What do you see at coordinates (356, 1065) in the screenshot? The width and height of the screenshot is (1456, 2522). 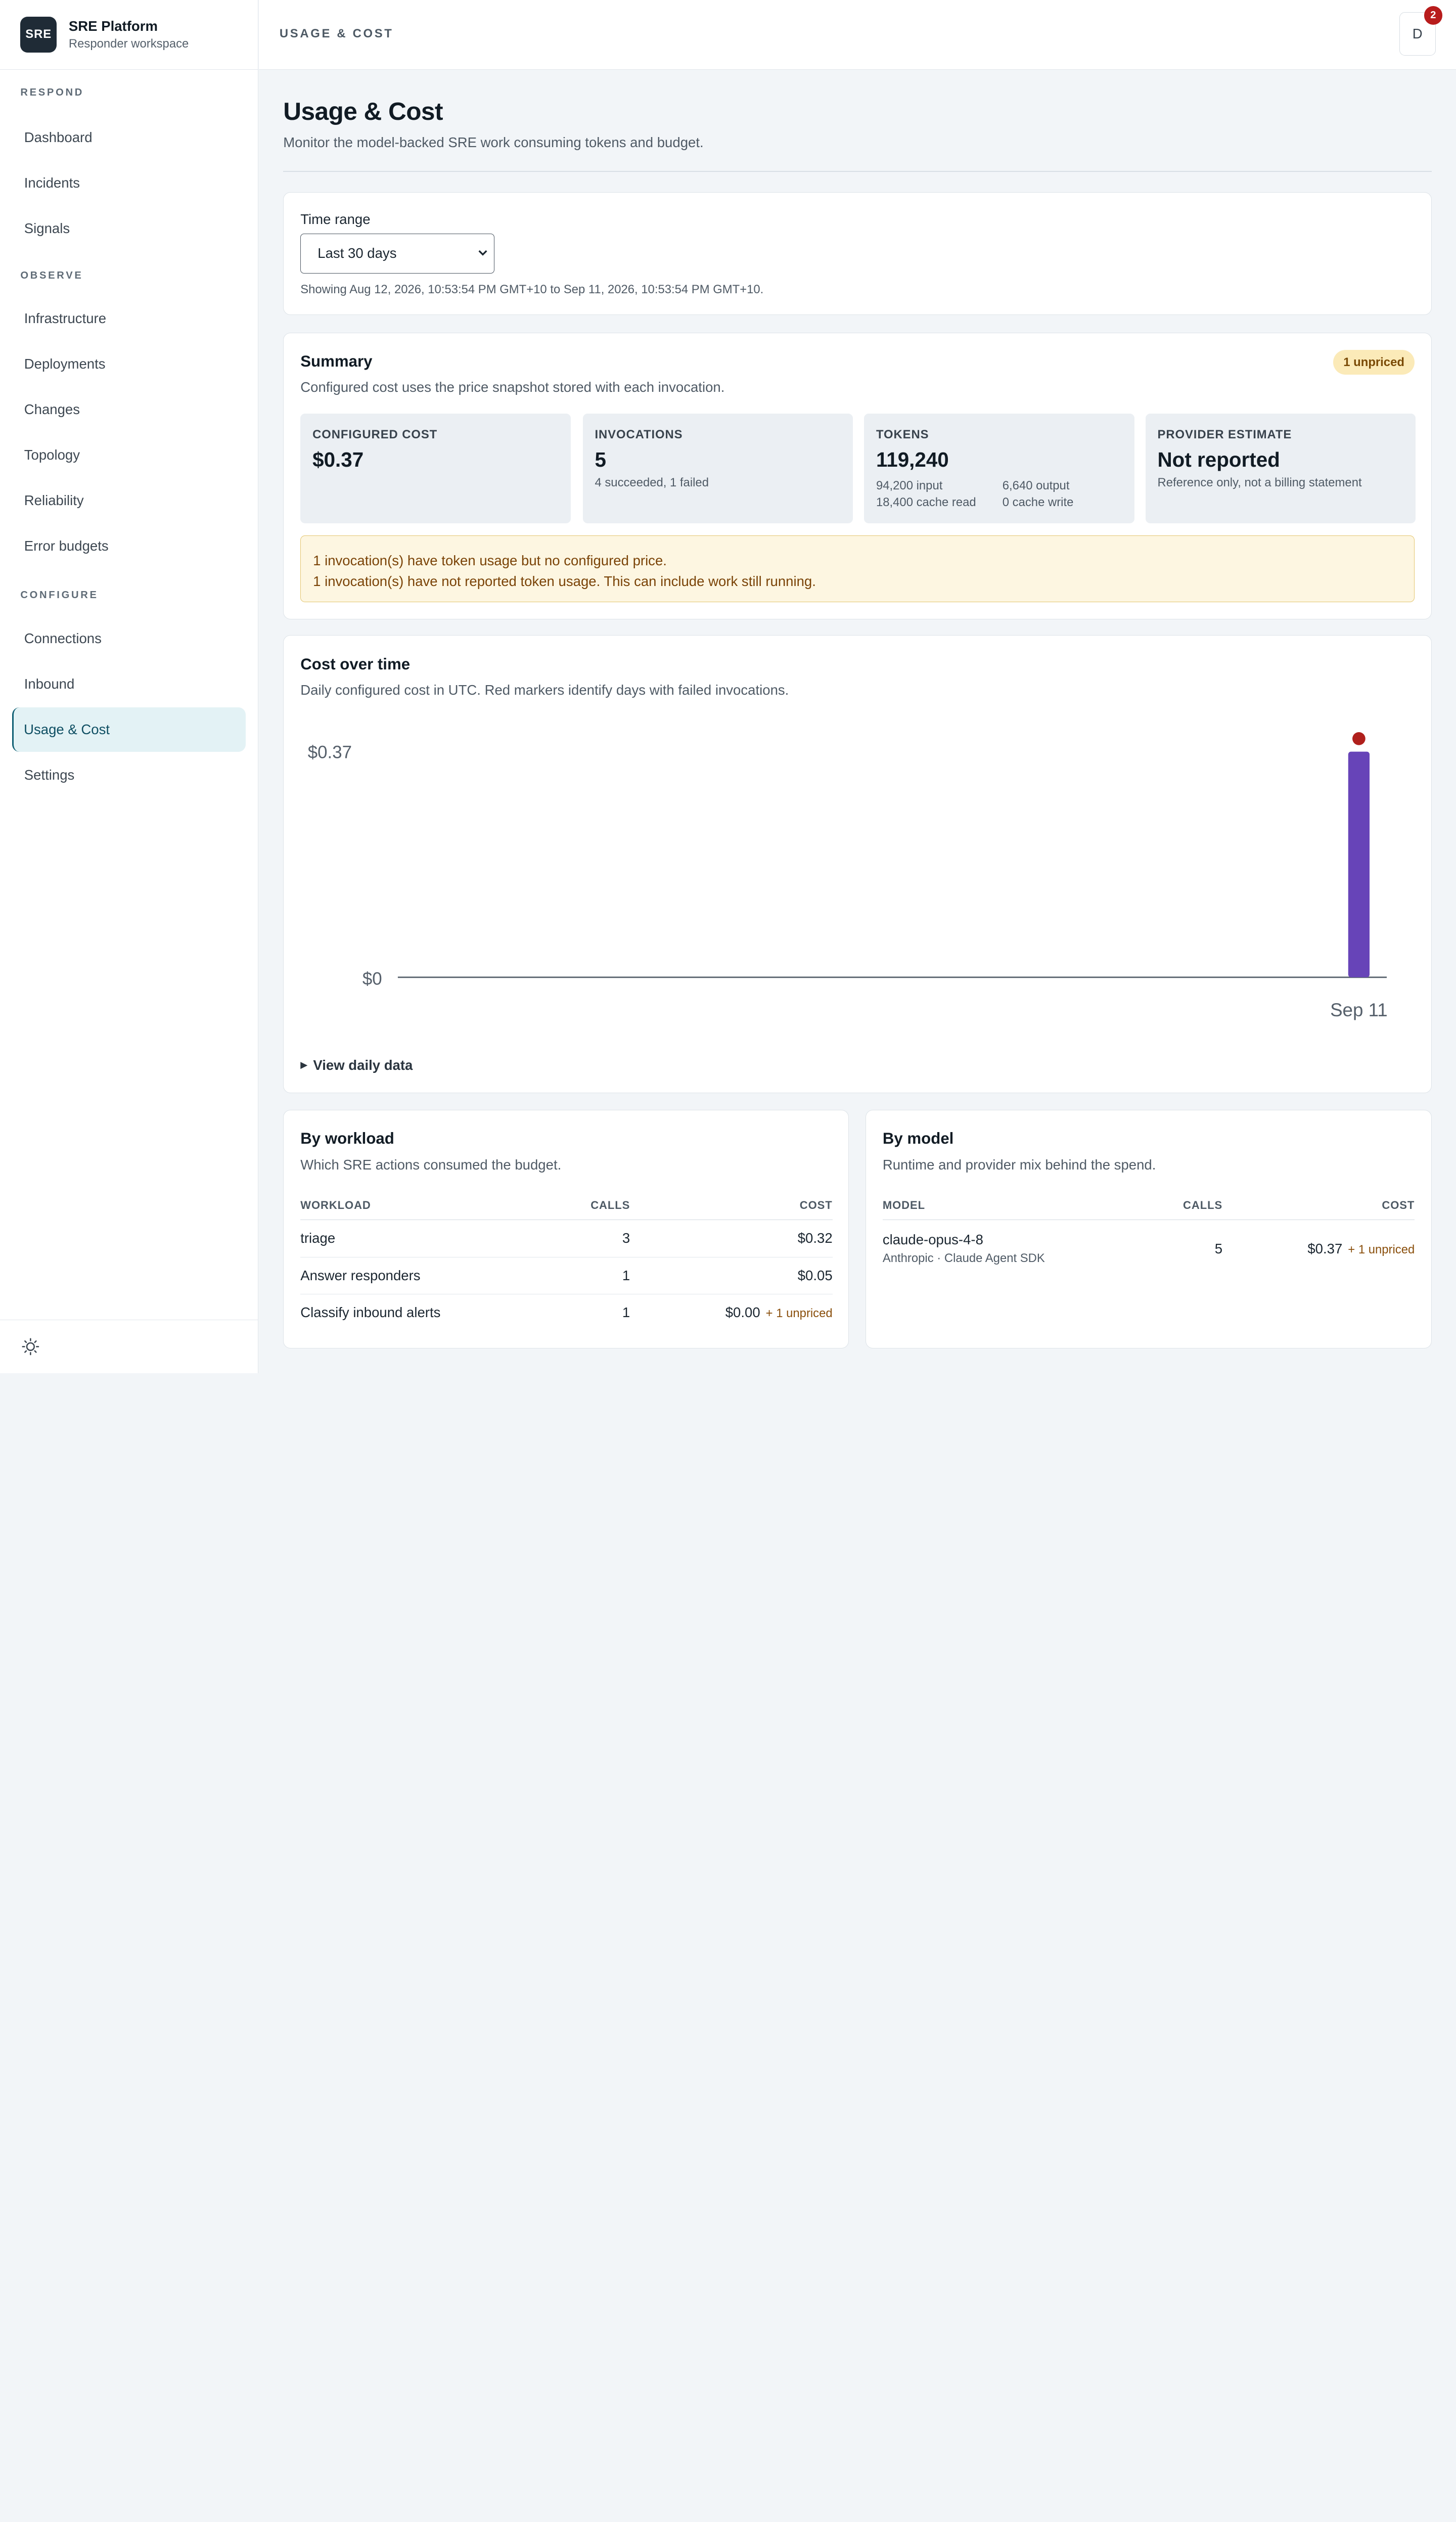 I see `view-daily-data-toggle: ▶ View daily data` at bounding box center [356, 1065].